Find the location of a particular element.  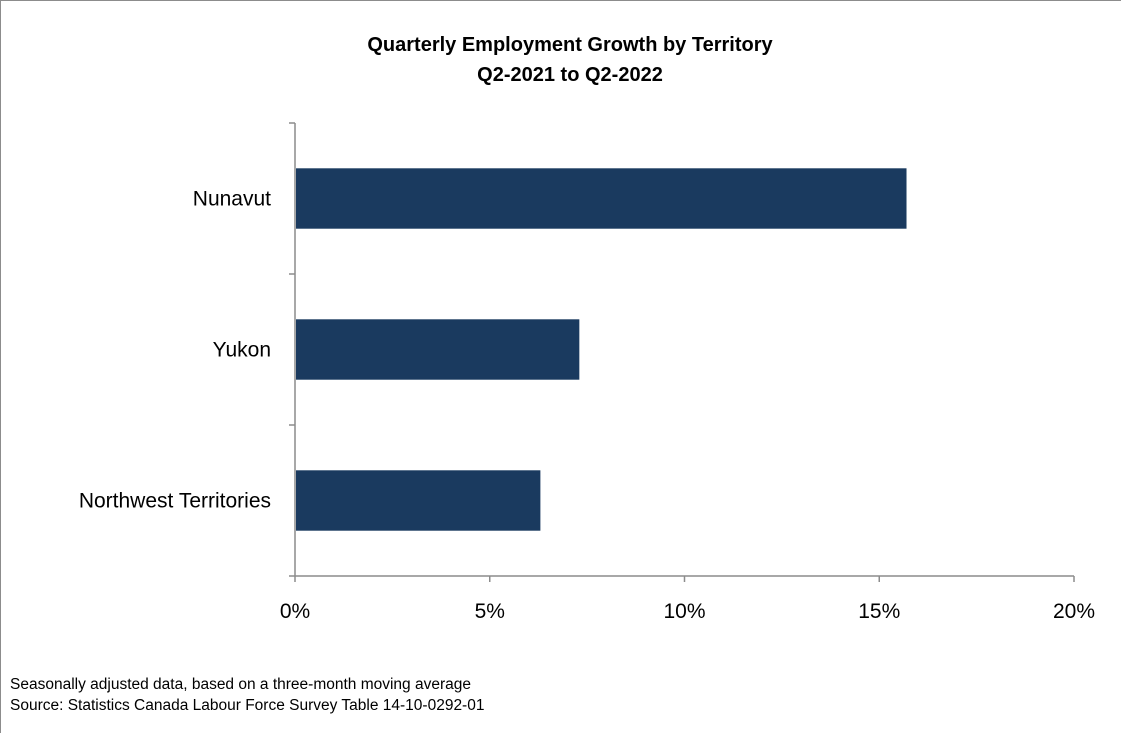

x-tick-label: 20% is located at coordinates (1074, 611).